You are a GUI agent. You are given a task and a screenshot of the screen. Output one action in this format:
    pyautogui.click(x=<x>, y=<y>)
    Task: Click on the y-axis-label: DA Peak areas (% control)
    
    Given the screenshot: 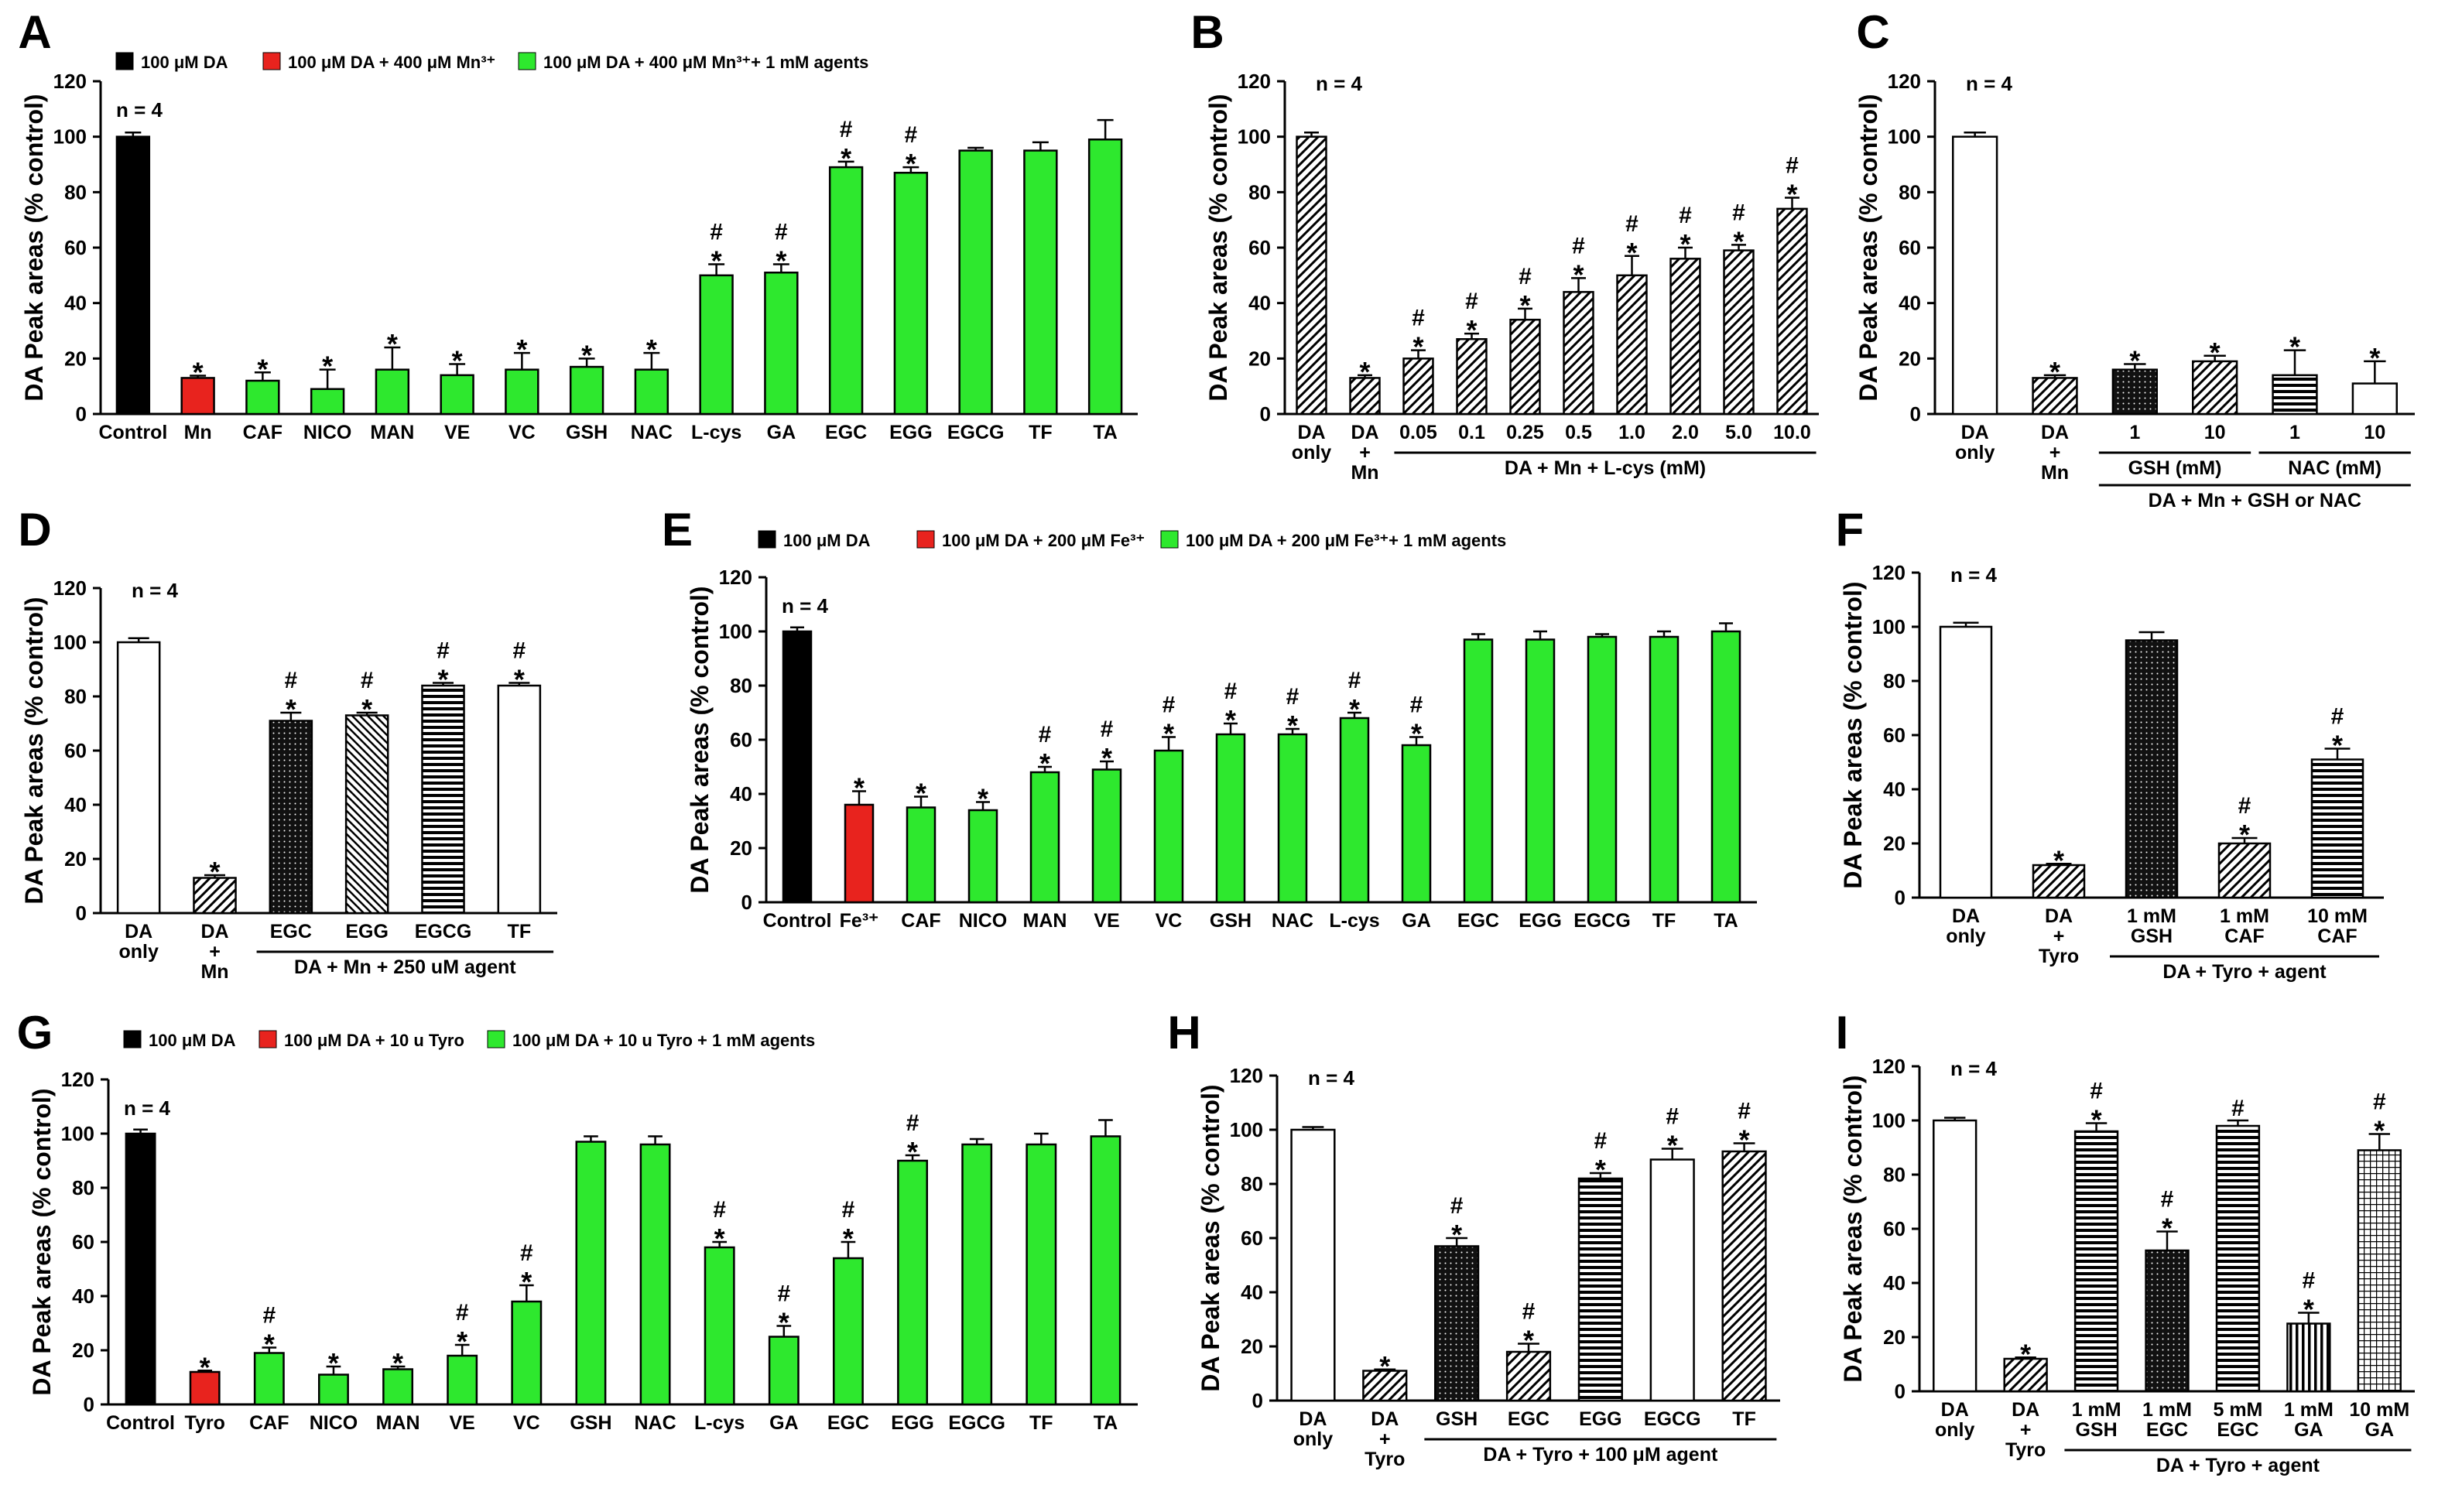 What is the action you would take?
    pyautogui.click(x=1853, y=1228)
    